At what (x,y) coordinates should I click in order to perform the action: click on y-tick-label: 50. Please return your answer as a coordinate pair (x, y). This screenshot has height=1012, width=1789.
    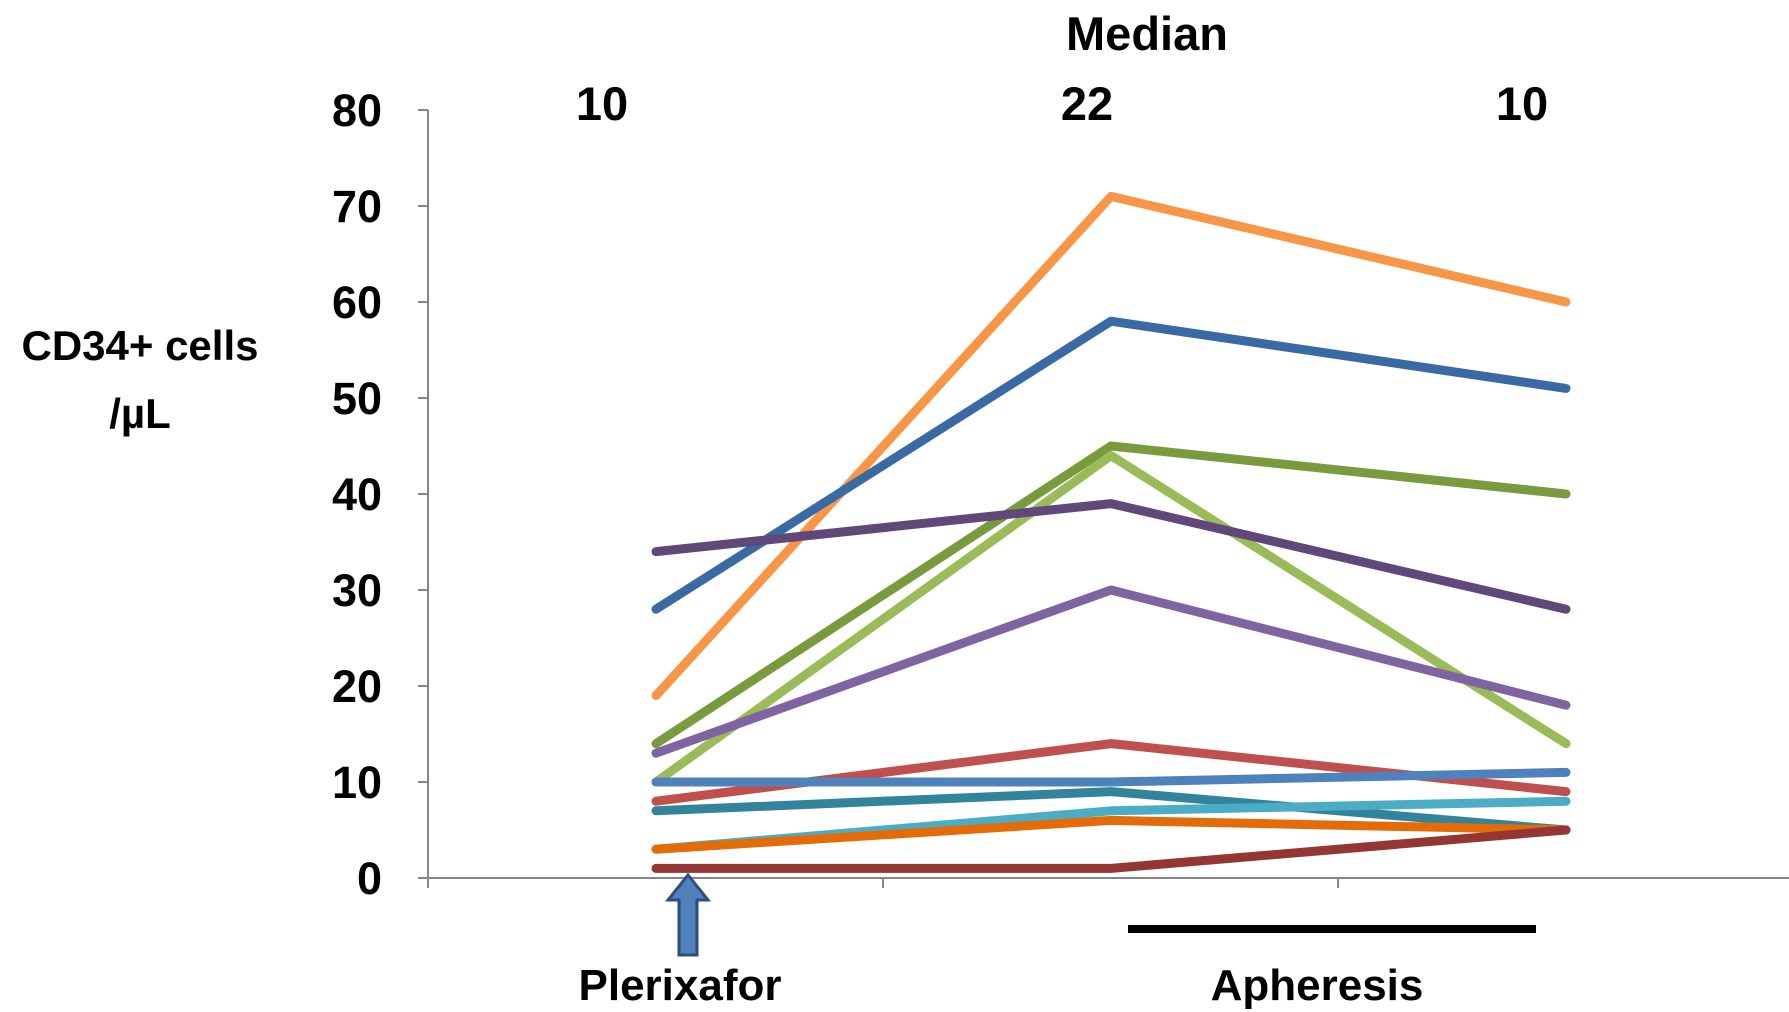
    Looking at the image, I should click on (357, 398).